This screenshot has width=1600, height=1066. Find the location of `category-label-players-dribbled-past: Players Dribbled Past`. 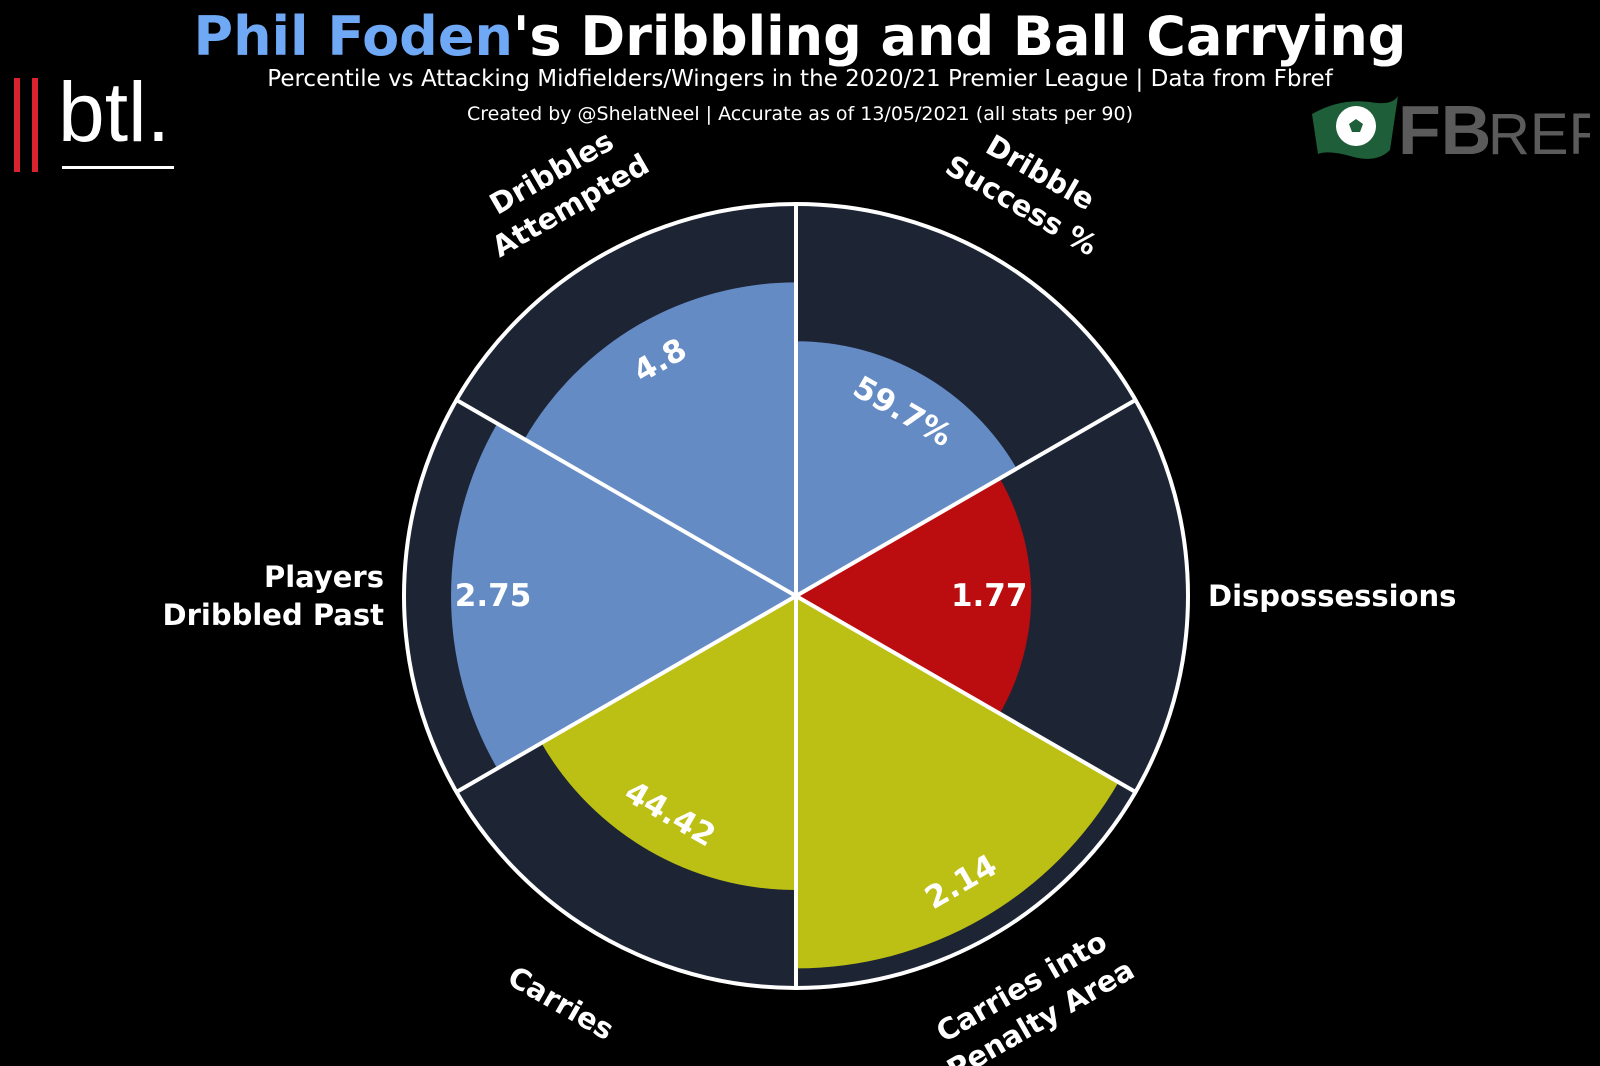

category-label-players-dribbled-past: Players Dribbled Past is located at coordinates (274, 596).